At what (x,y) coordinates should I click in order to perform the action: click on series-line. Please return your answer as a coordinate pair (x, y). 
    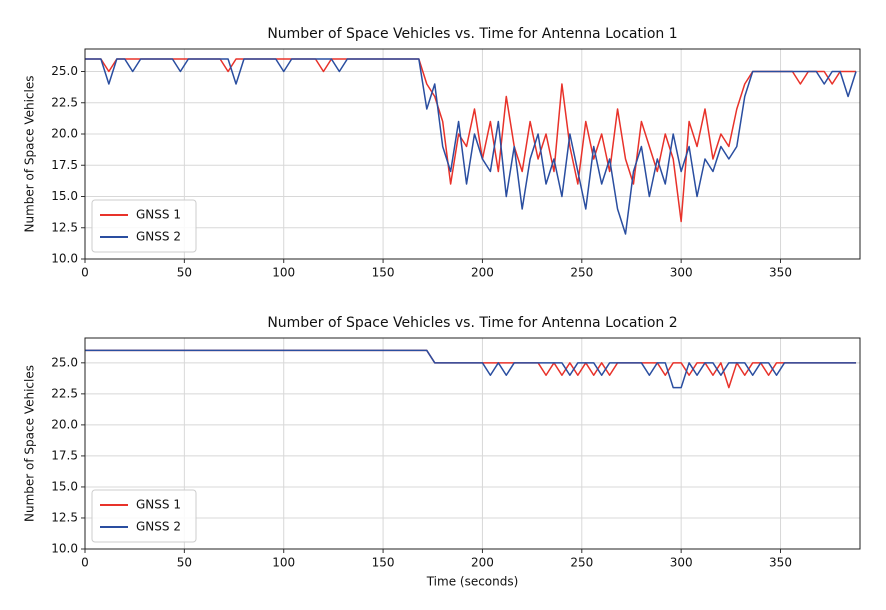
    Looking at the image, I should click on (471, 369).